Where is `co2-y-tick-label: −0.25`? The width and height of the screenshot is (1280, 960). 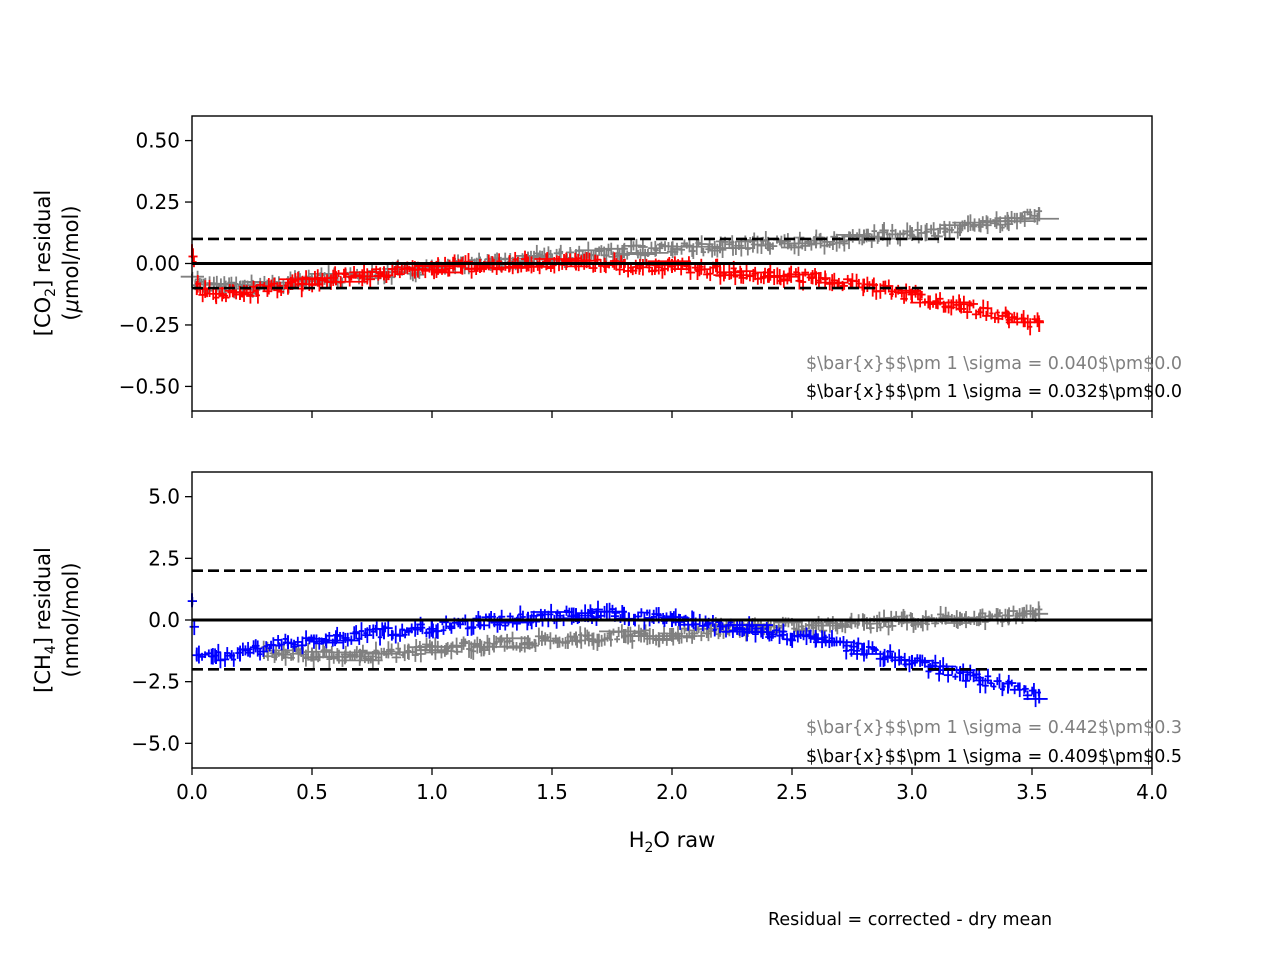 co2-y-tick-label: −0.25 is located at coordinates (149, 325).